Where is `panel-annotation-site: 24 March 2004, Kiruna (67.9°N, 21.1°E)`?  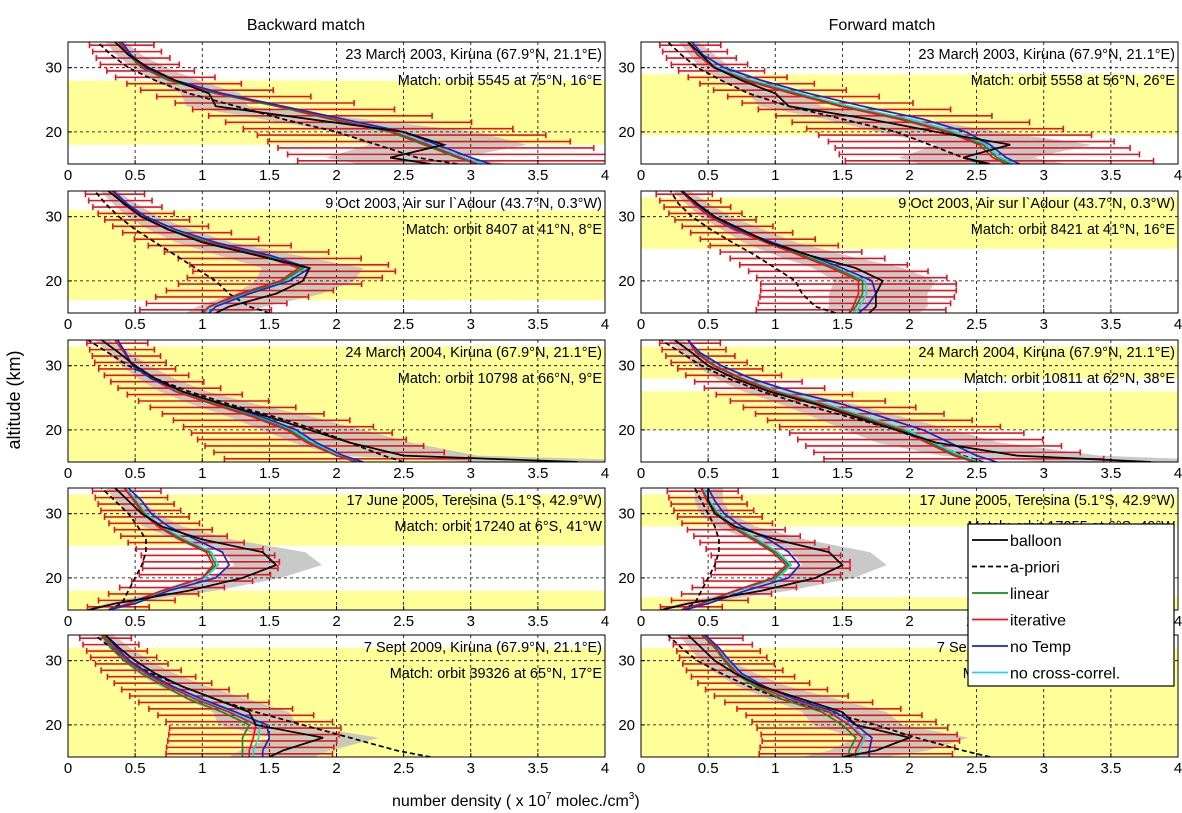 panel-annotation-site: 24 March 2004, Kiruna (67.9°N, 21.1°E) is located at coordinates (1046, 353).